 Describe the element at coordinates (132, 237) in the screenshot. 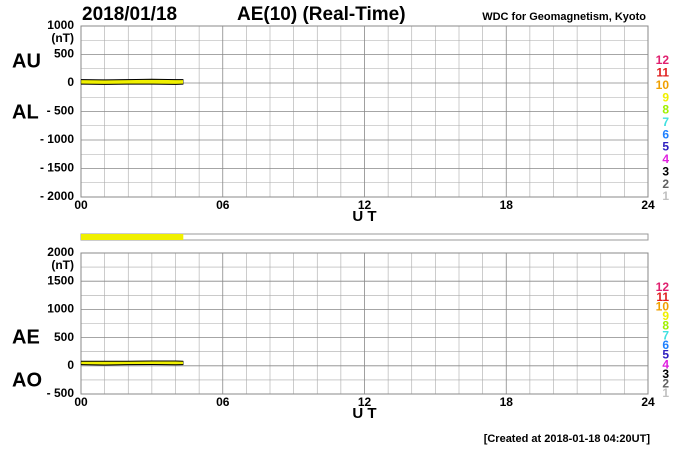

I see `coverage-bar` at that location.